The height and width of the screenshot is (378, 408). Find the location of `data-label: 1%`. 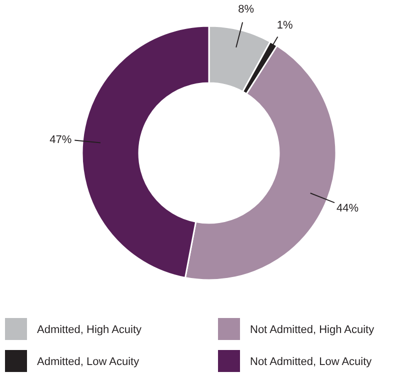

data-label: 1% is located at coordinates (285, 26).